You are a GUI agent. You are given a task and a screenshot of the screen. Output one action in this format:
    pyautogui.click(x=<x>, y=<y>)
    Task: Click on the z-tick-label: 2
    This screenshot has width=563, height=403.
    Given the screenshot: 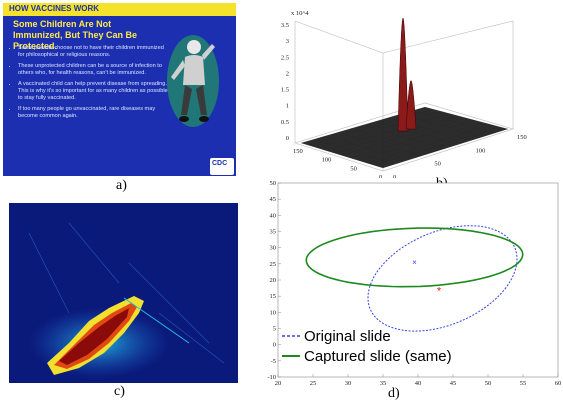 What is the action you would take?
    pyautogui.click(x=287, y=73)
    